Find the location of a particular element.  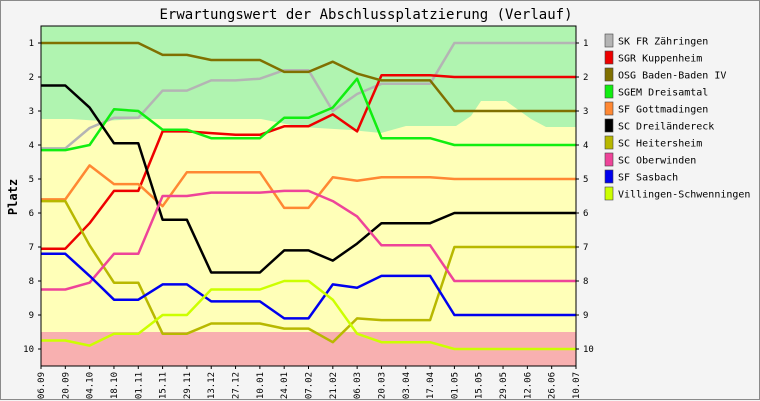

y-tick-label-left: 10 is located at coordinates (28, 350).